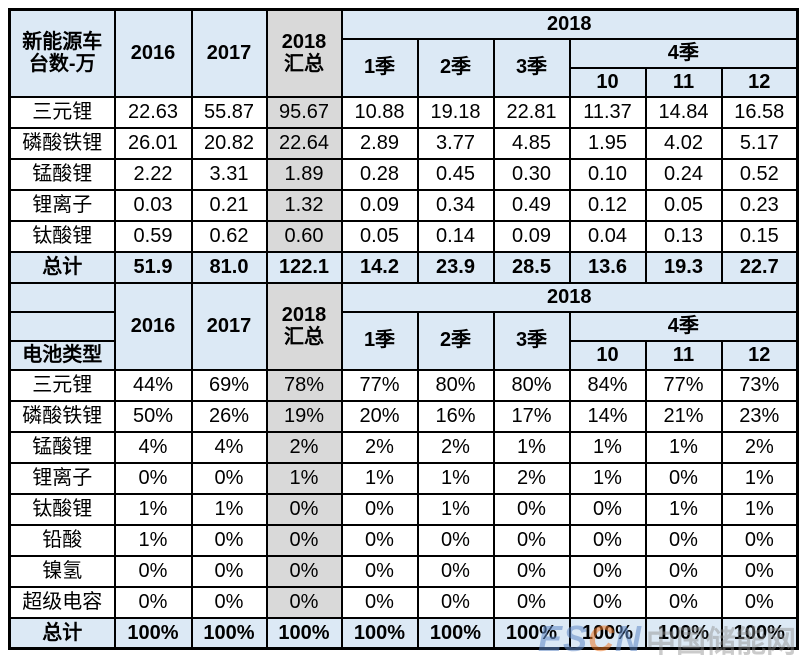 Image resolution: width=800 pixels, height=663 pixels. What do you see at coordinates (62, 540) in the screenshot?
I see `row-label: 铅酸` at bounding box center [62, 540].